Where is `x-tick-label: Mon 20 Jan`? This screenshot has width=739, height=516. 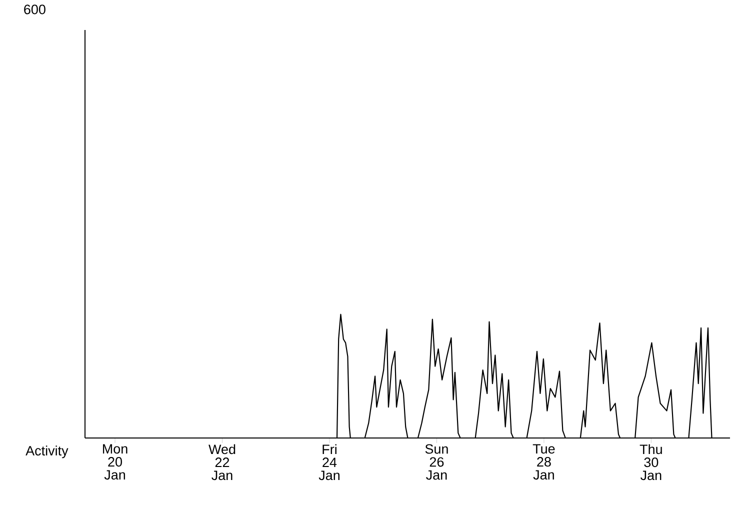
x-tick-label: Mon 20 Jan is located at coordinates (115, 462).